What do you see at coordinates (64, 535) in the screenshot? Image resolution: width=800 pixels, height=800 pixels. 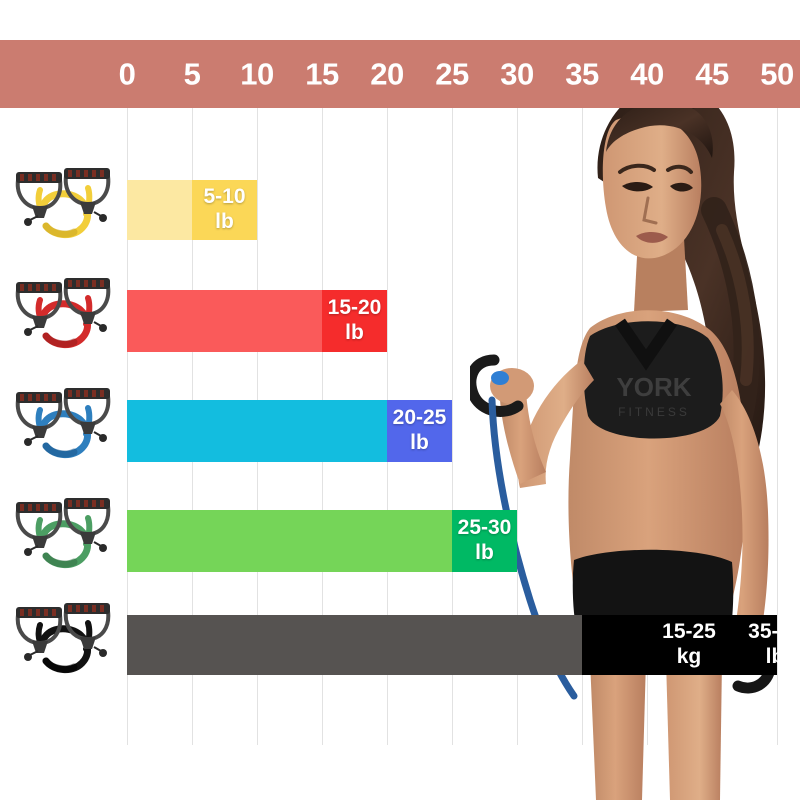 I see `resistance-band-green-icon` at bounding box center [64, 535].